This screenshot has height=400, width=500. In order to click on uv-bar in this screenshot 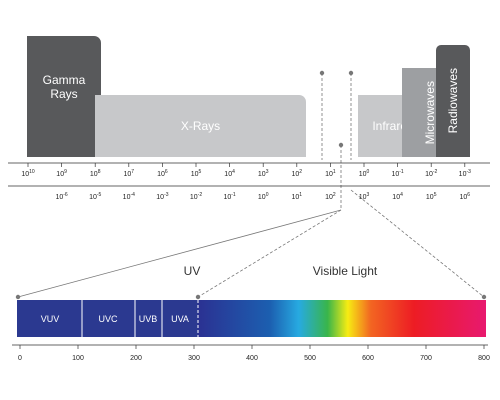, I will do `click(107, 318)`.